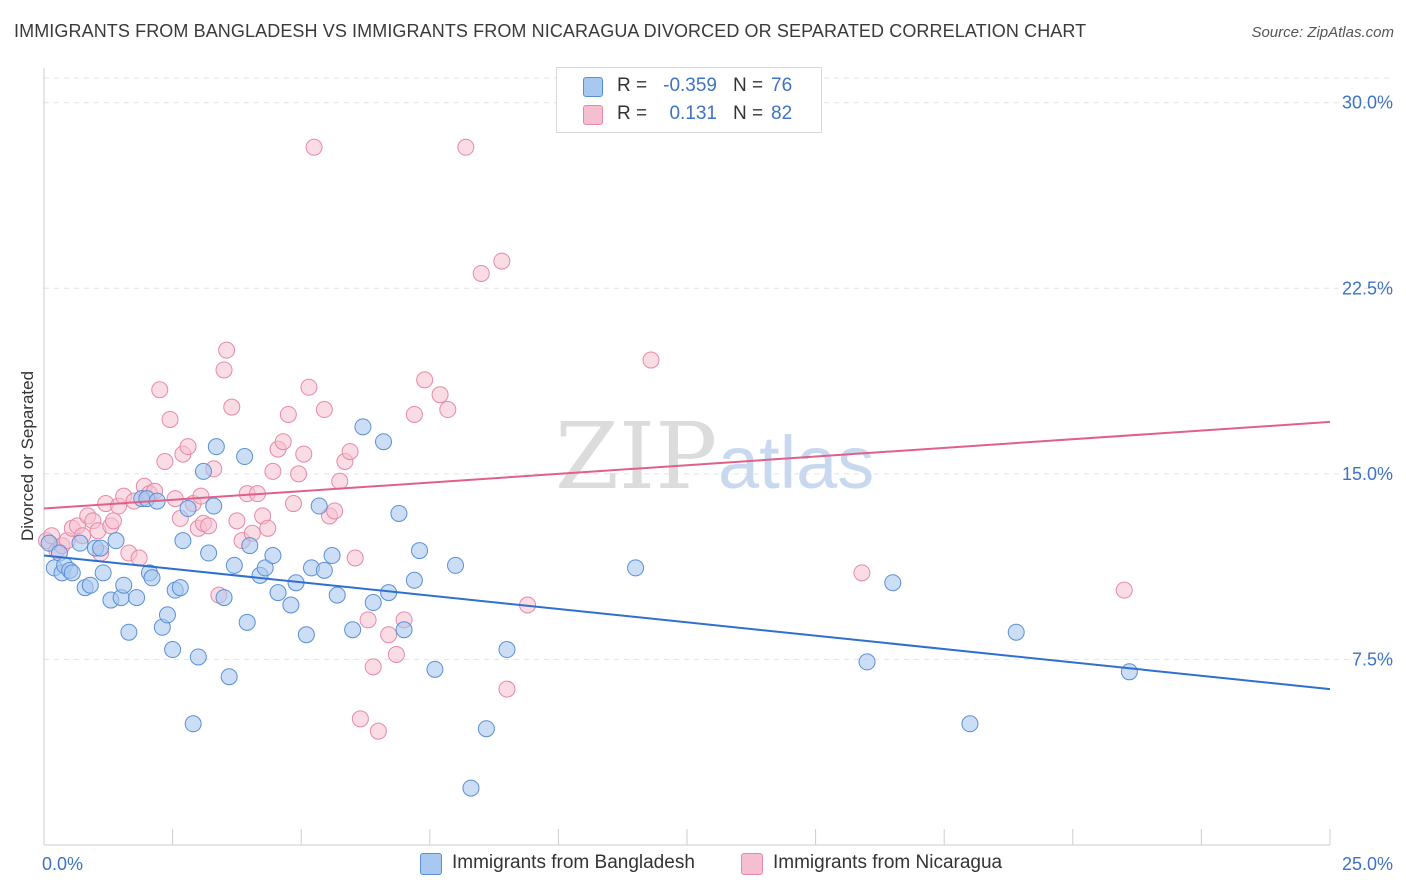 The width and height of the screenshot is (1406, 892). Describe the element at coordinates (593, 87) in the screenshot. I see `bangladesh-swatch` at that location.